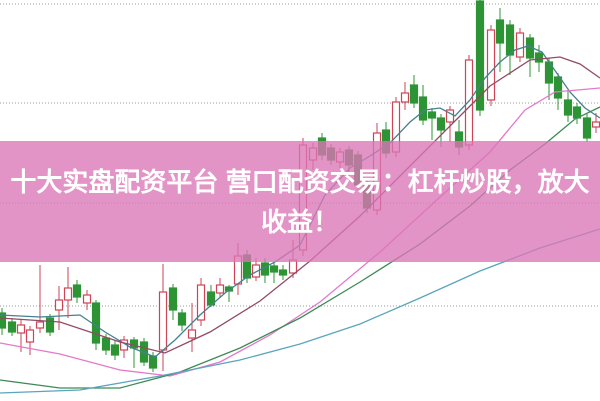  What do you see at coordinates (300, 181) in the screenshot?
I see `promo-banner-text-line1: 十大实盘配资平台 营口配资交易：杠杆炒股，放大` at bounding box center [300, 181].